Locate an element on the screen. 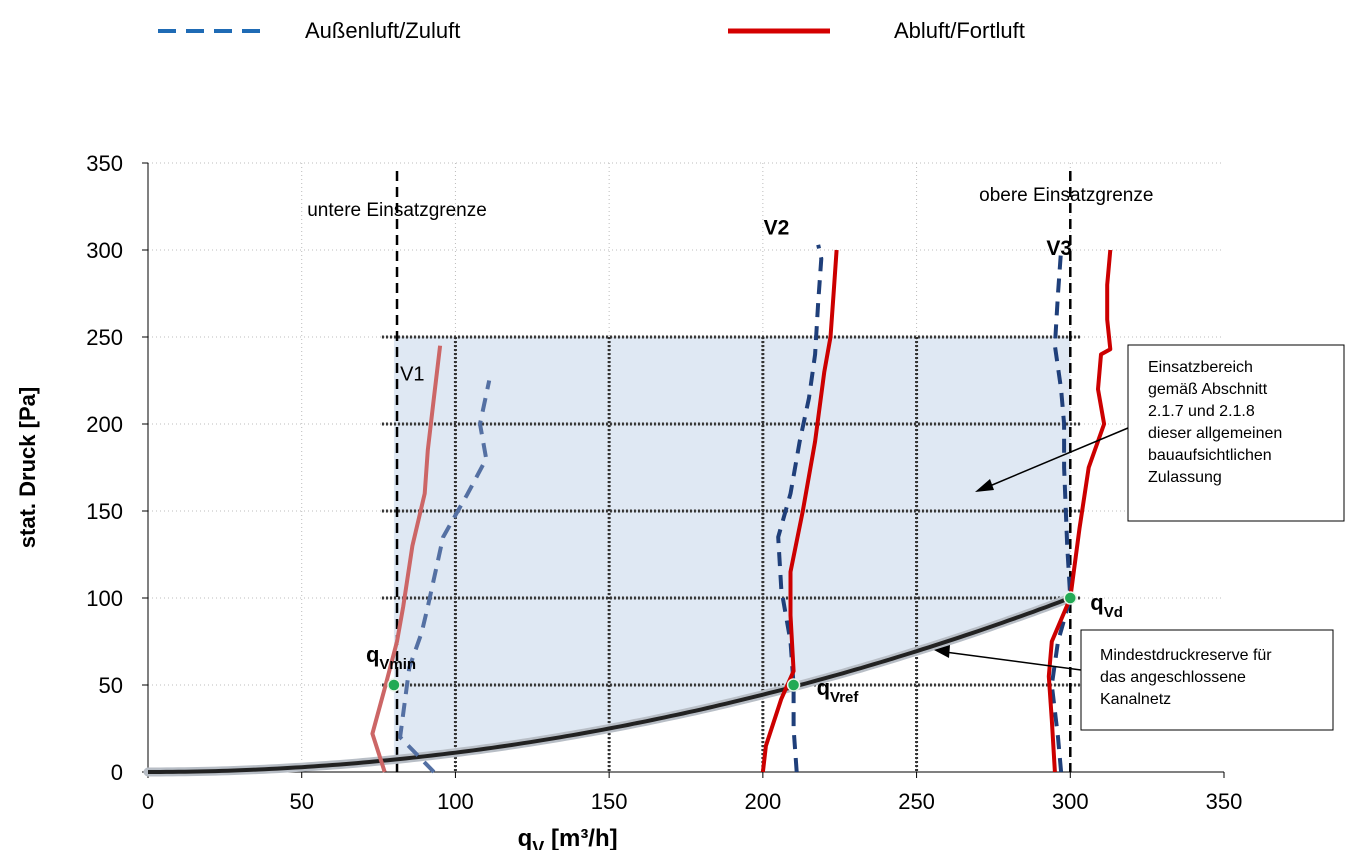  operating-area-callout-line: gemäß Abschnitt is located at coordinates (1208, 389).